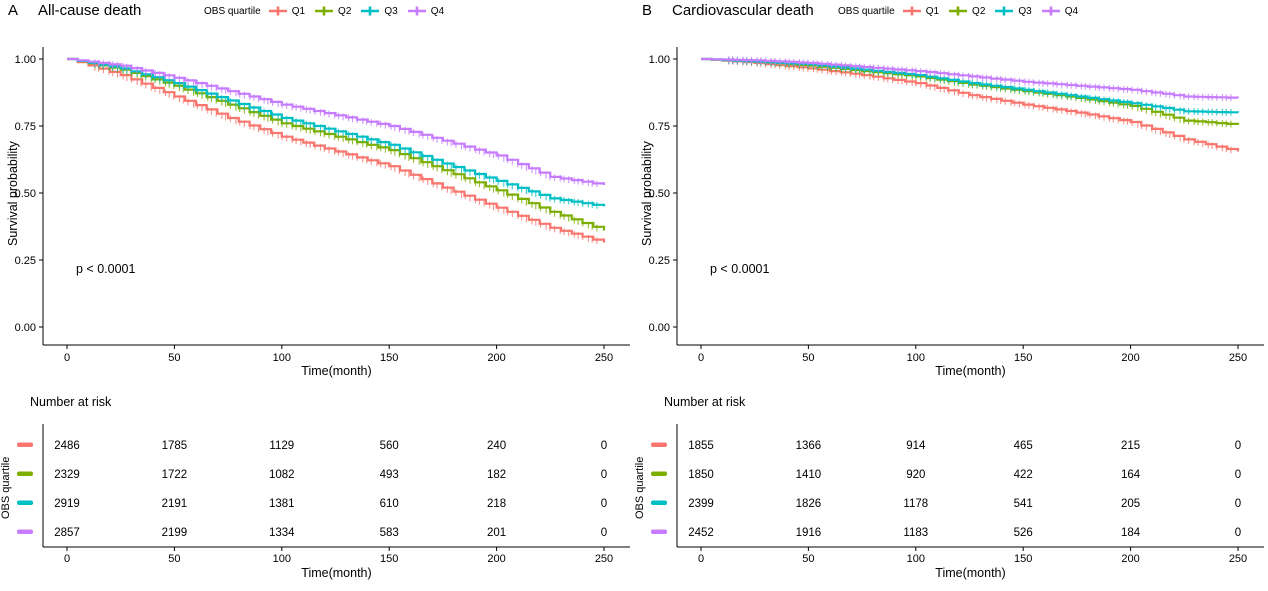  I want to click on risk-x-tick-label: 250, so click(604, 559).